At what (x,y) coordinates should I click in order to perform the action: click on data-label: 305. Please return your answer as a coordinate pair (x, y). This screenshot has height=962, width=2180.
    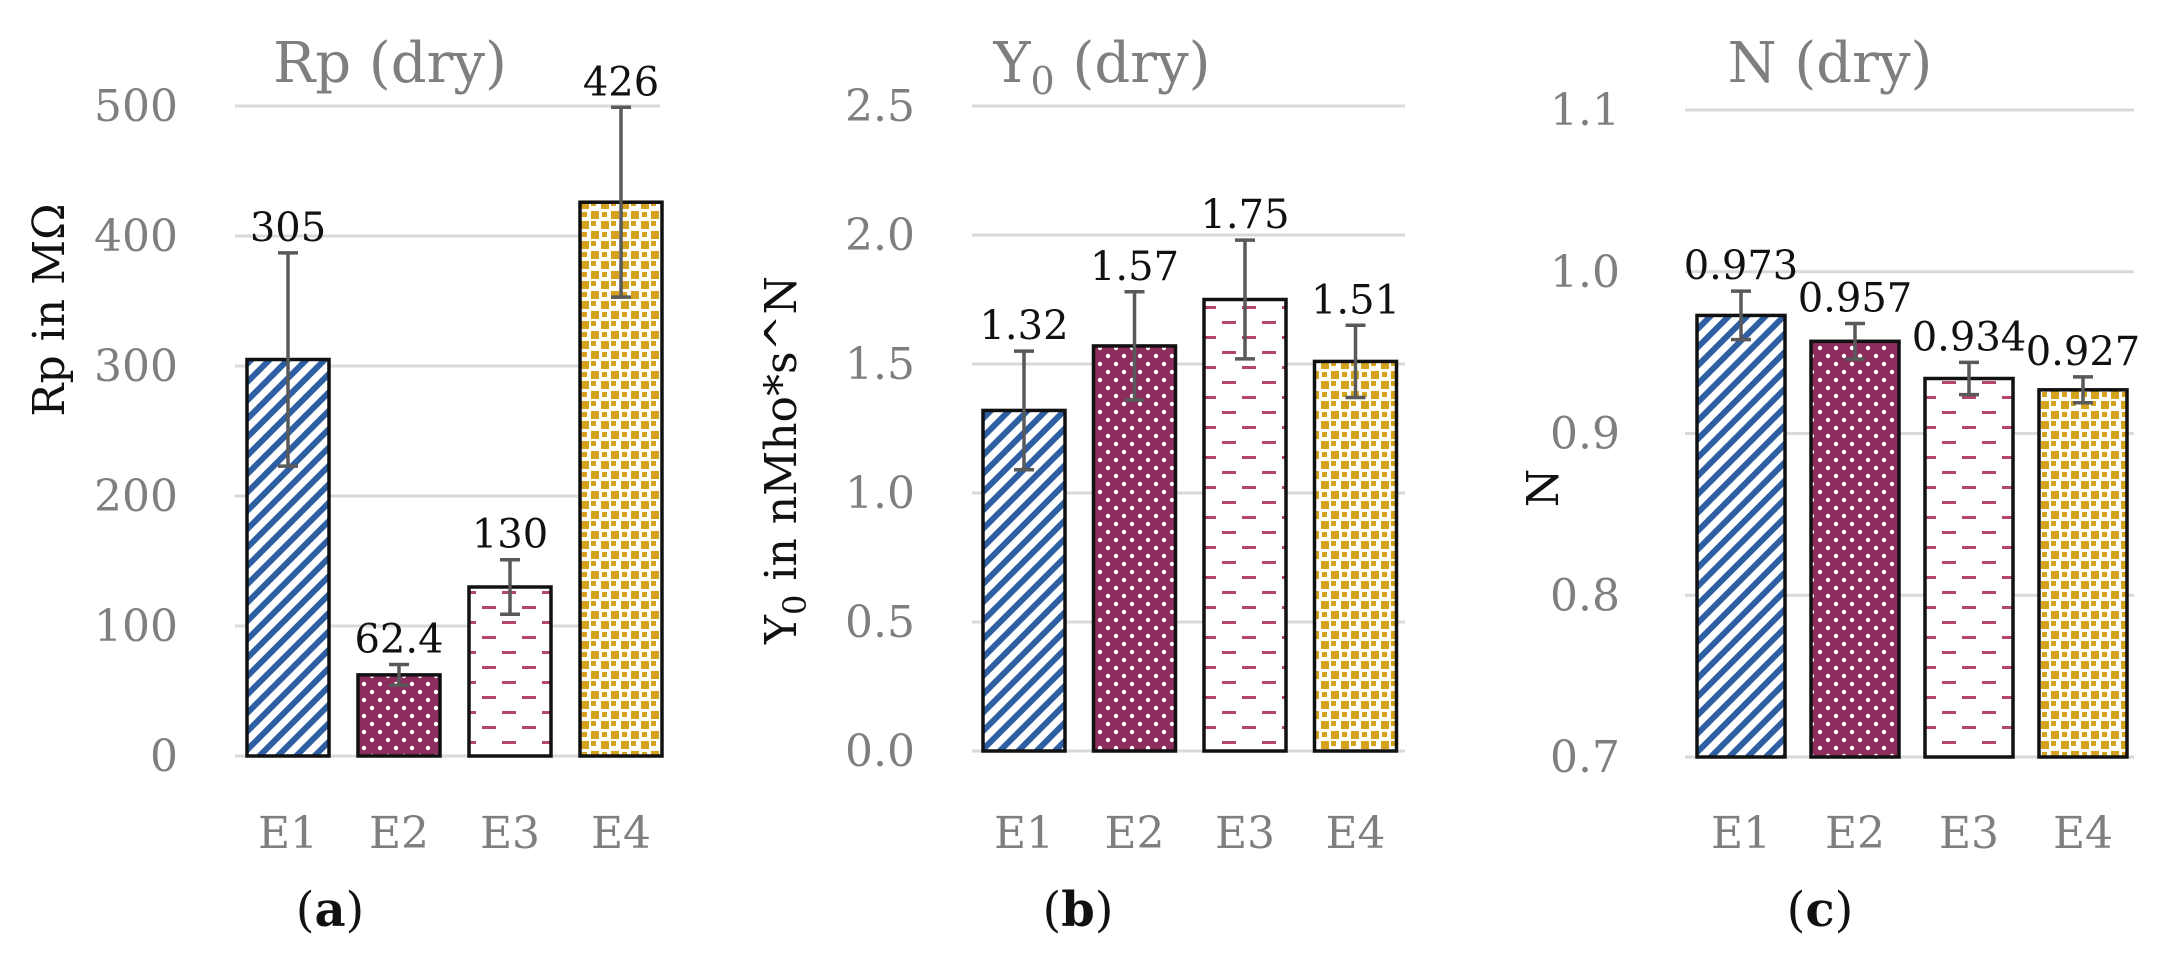
    Looking at the image, I should click on (288, 228).